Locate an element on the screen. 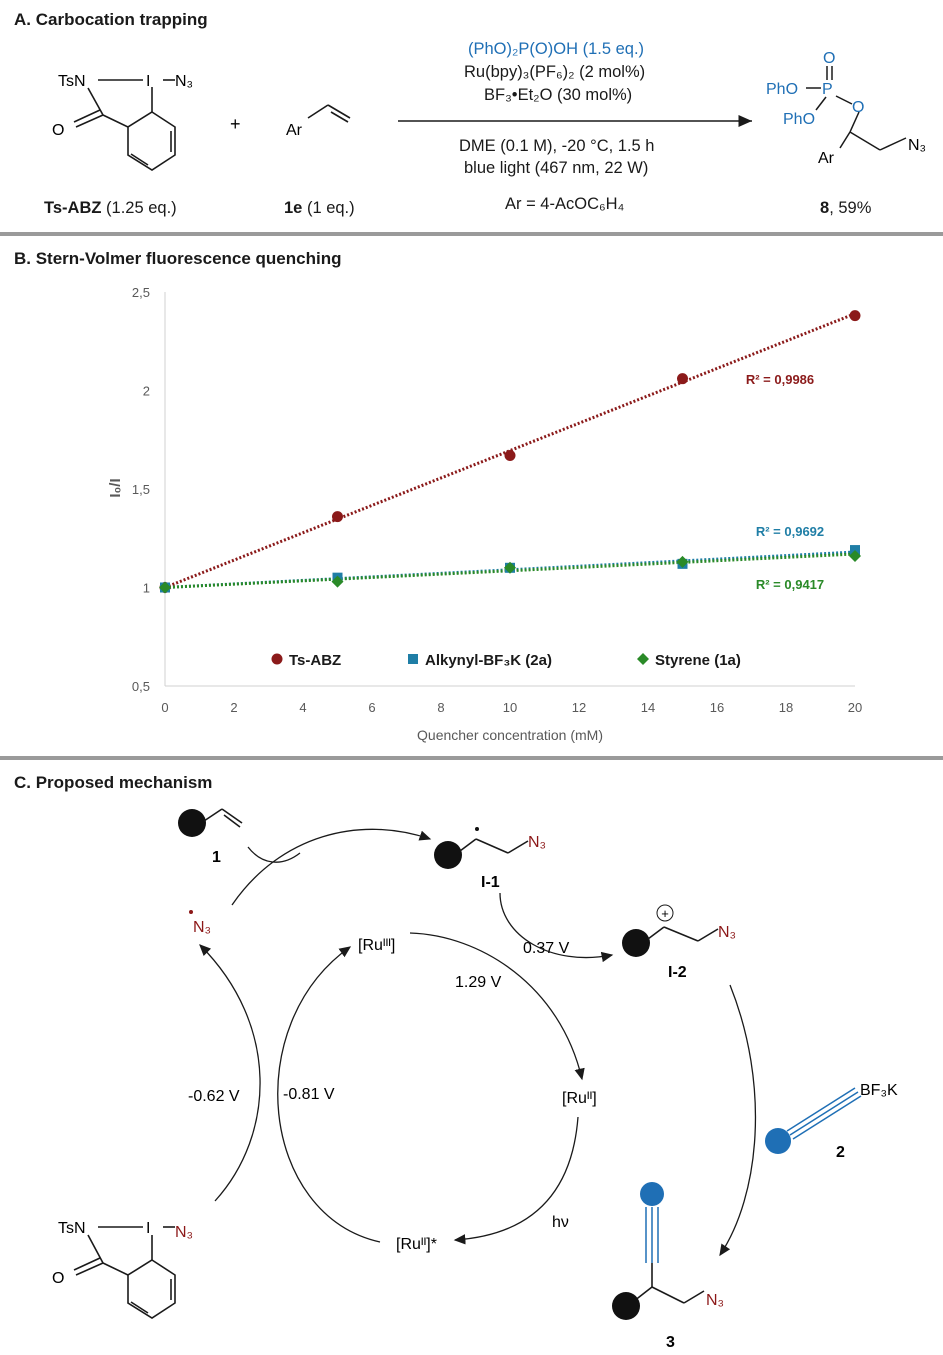 The image size is (943, 1355). x-tick-label: 2 is located at coordinates (233, 707).